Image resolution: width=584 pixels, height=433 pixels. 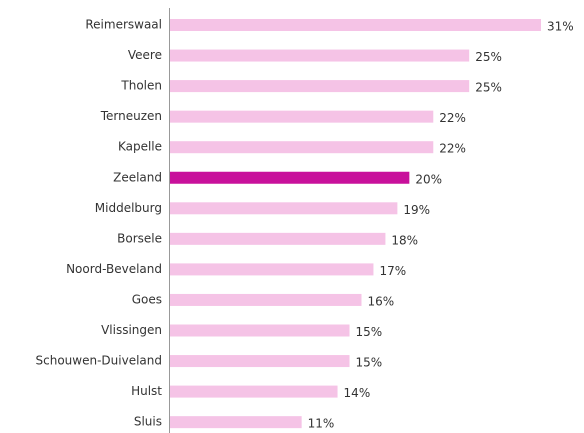 What do you see at coordinates (380, 301) in the screenshot?
I see `value-label: 16%` at bounding box center [380, 301].